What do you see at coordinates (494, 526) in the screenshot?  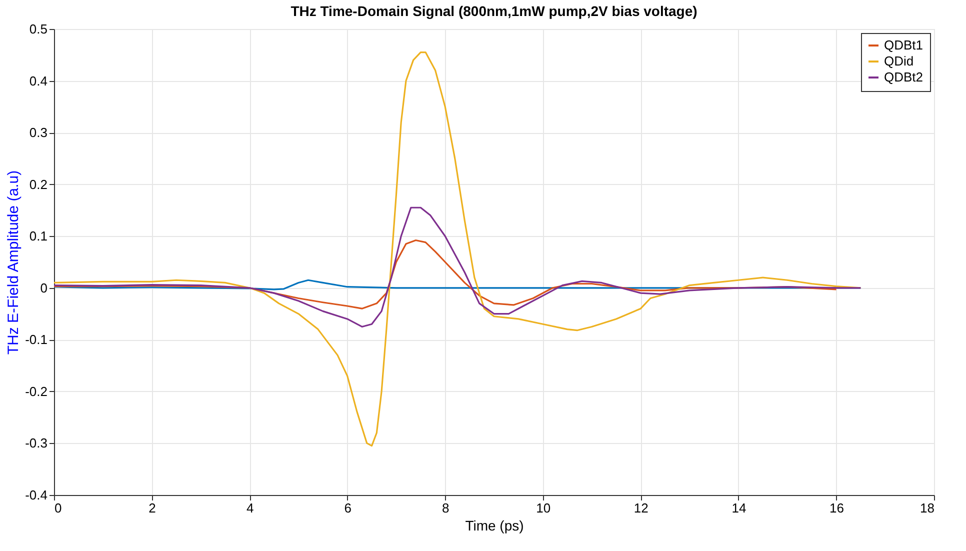 I see `x-axis-title: Time (ps)` at bounding box center [494, 526].